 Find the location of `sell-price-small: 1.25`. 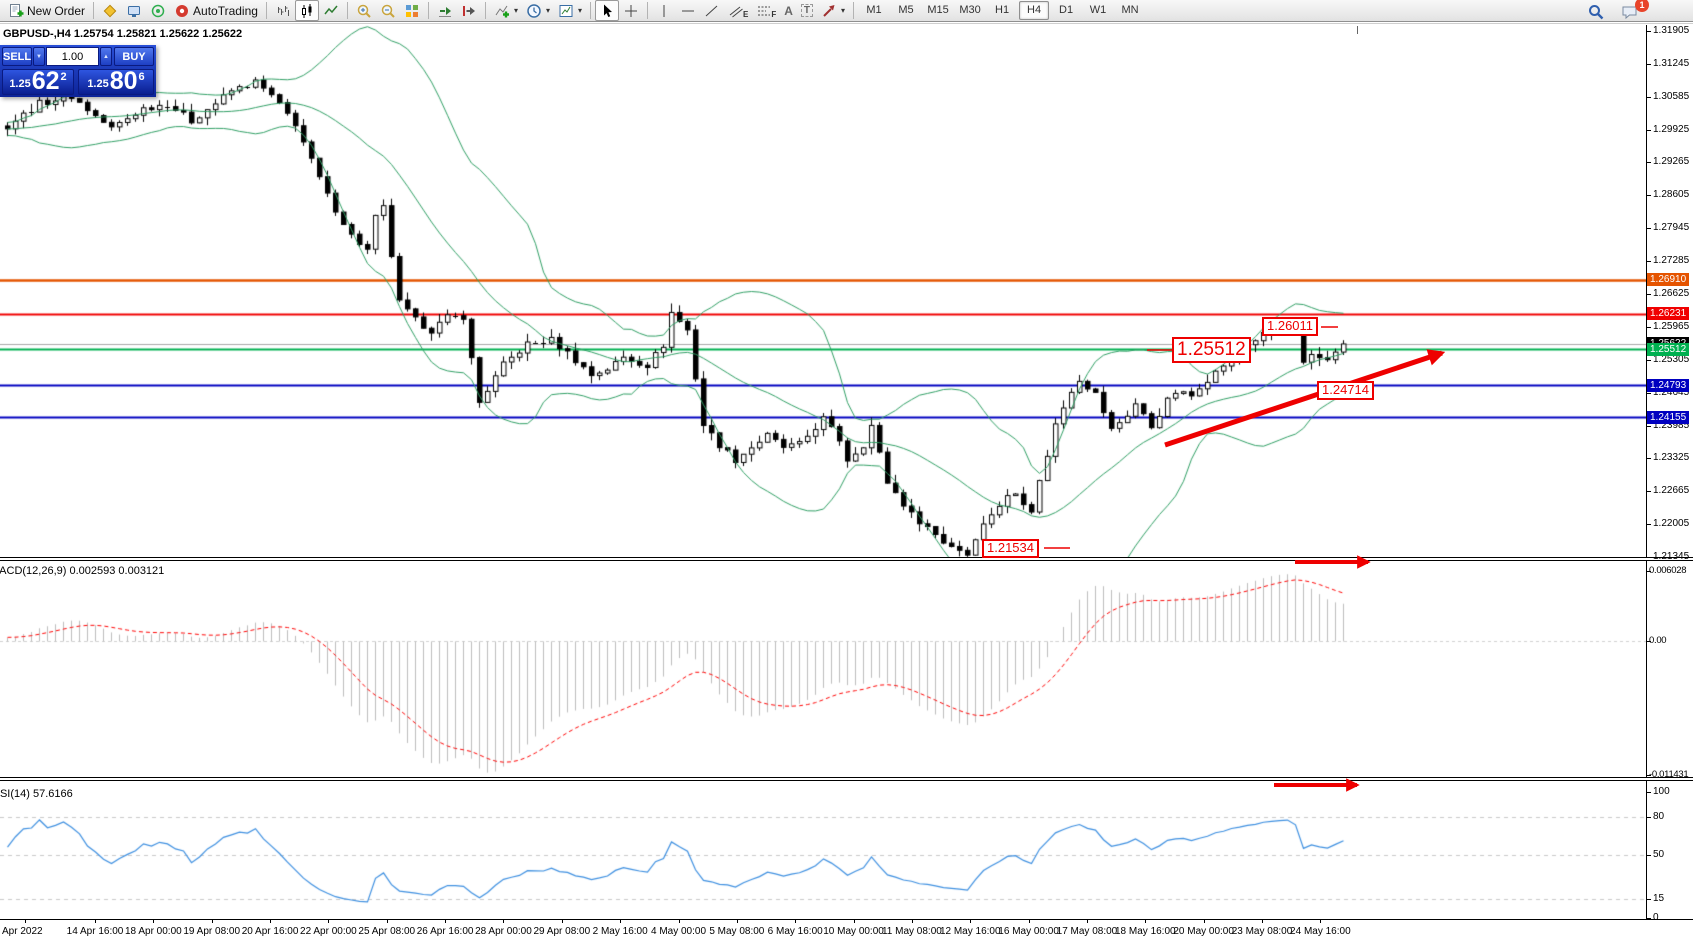

sell-price-small: 1.25 is located at coordinates (20, 84).